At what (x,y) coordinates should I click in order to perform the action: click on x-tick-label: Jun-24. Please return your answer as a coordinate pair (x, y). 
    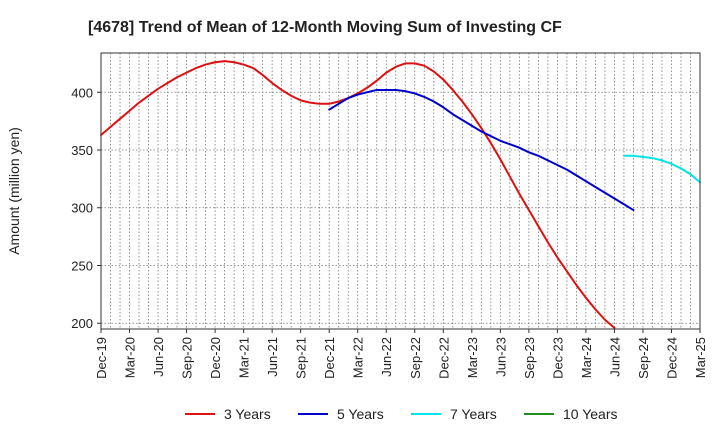
    Looking at the image, I should click on (614, 357).